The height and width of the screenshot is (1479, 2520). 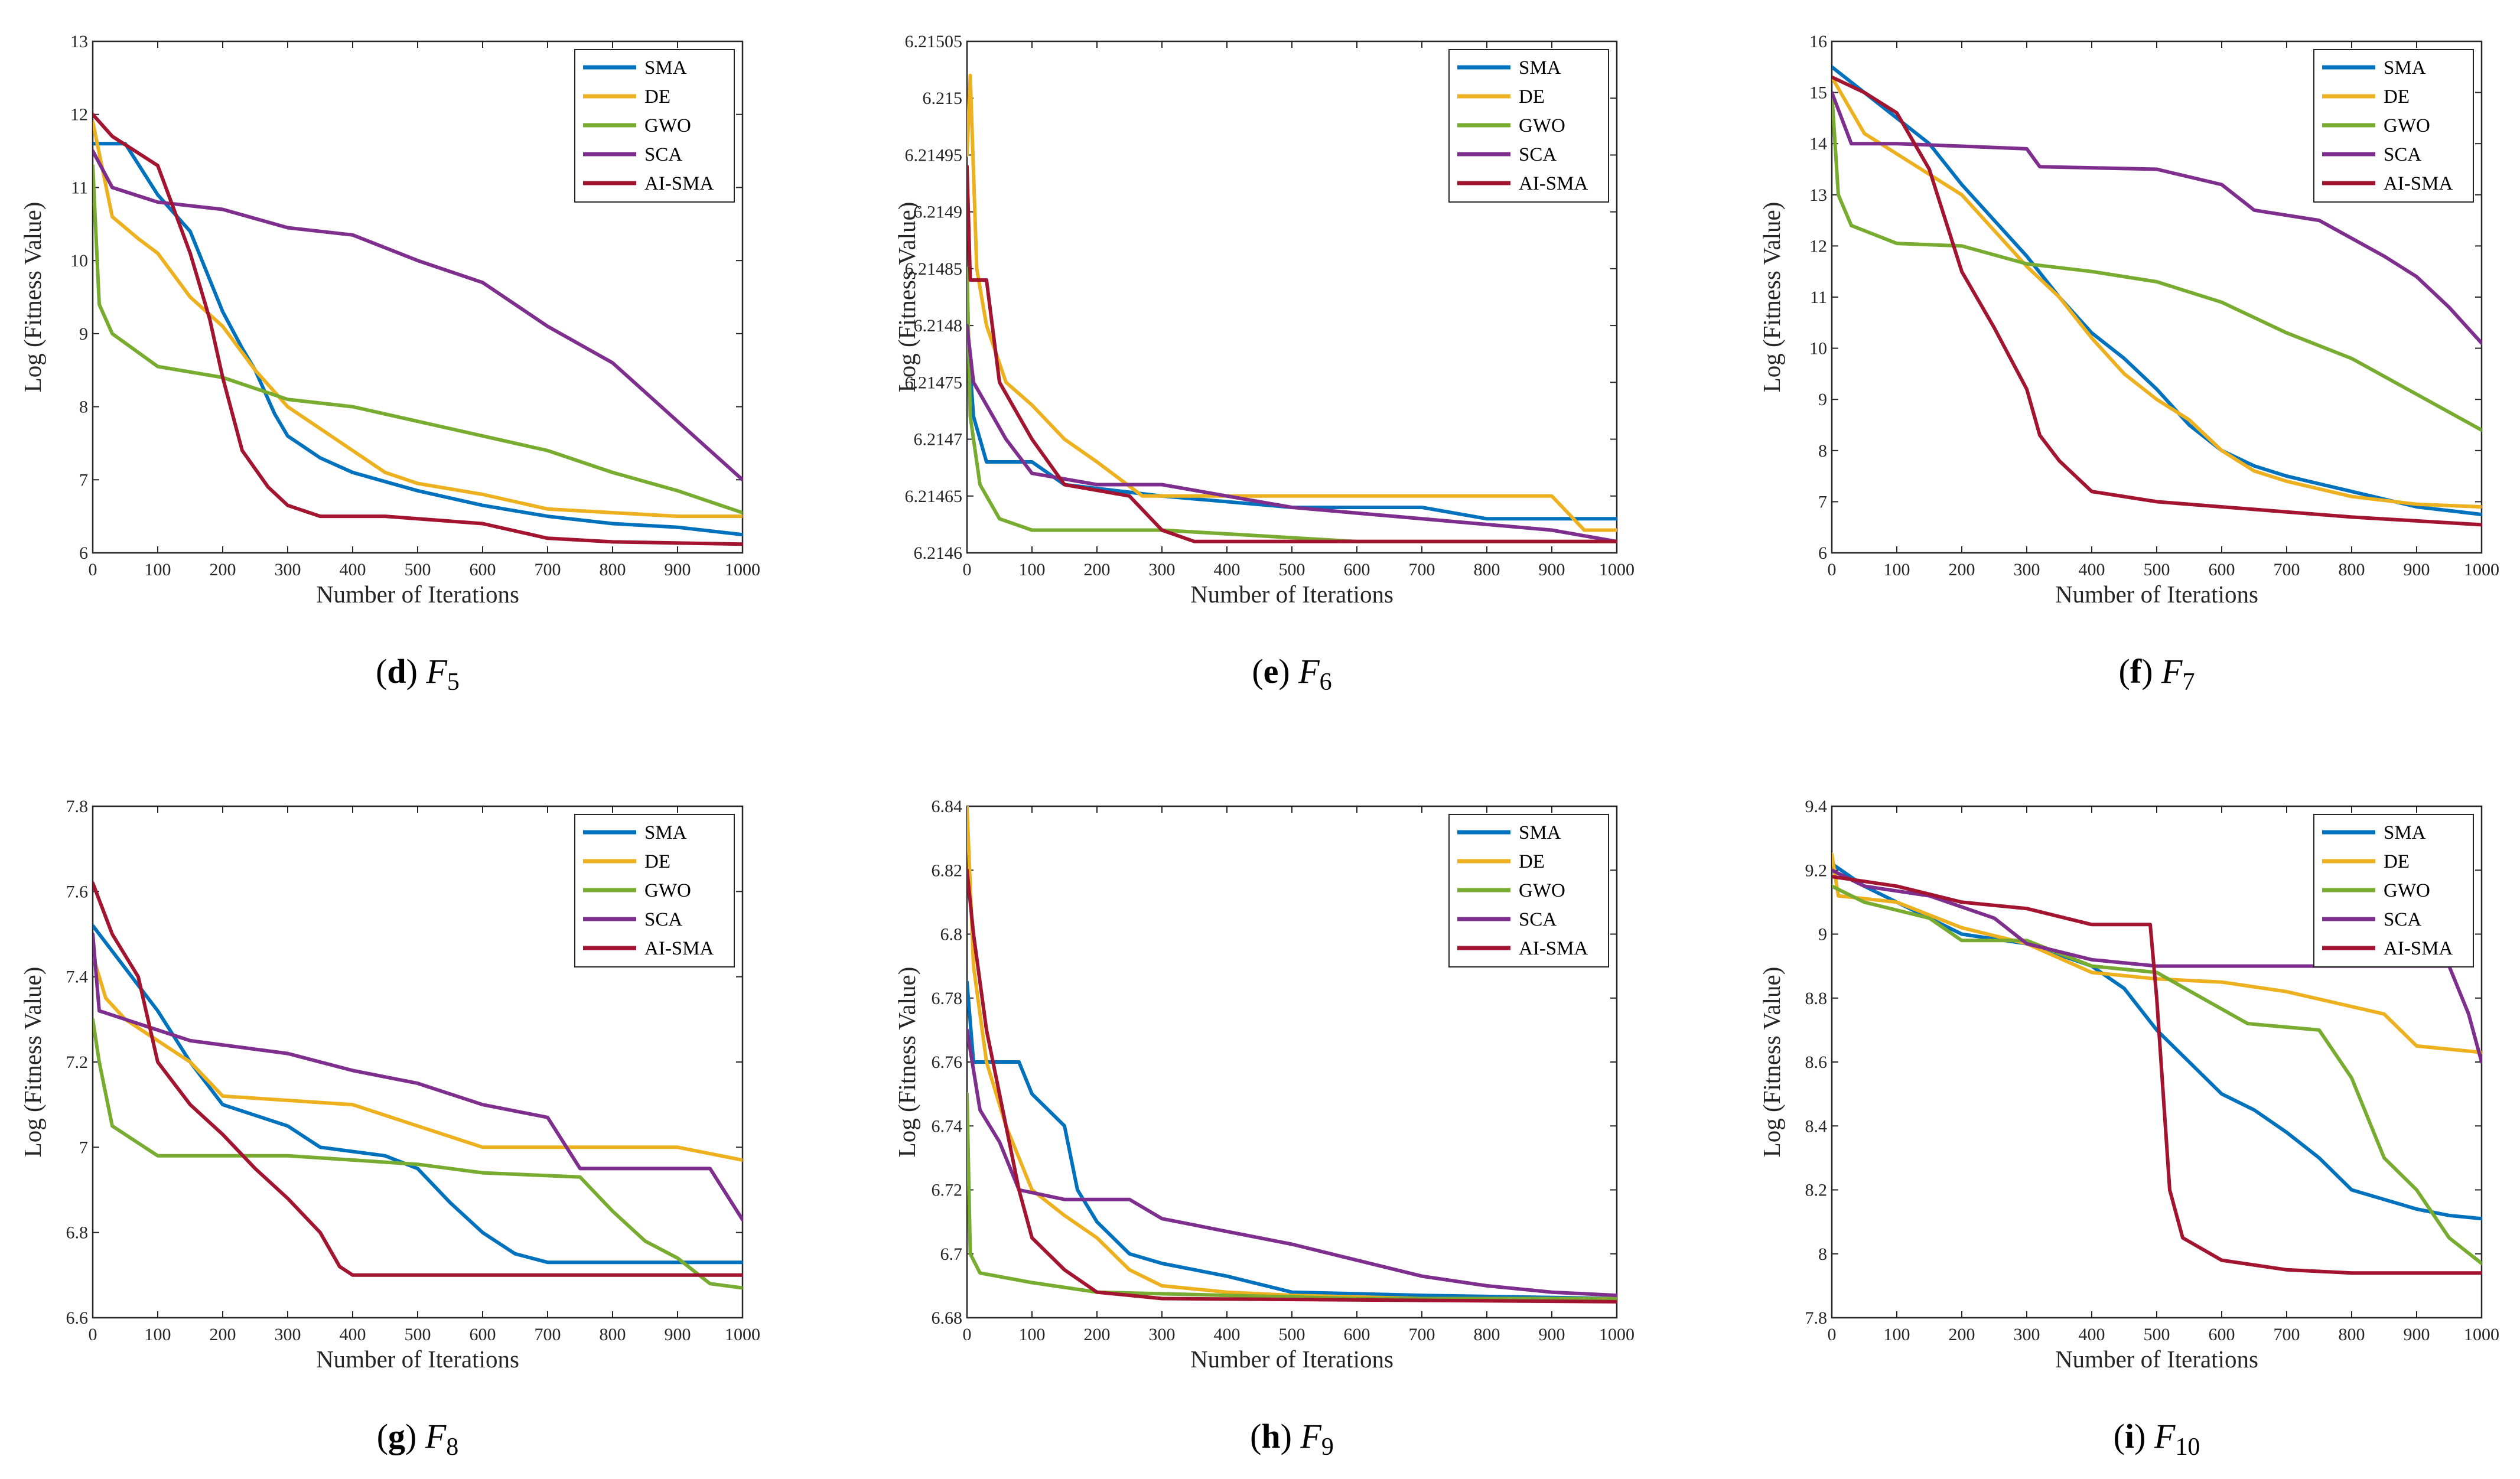 What do you see at coordinates (83, 334) in the screenshot?
I see `y-tick-label: 9` at bounding box center [83, 334].